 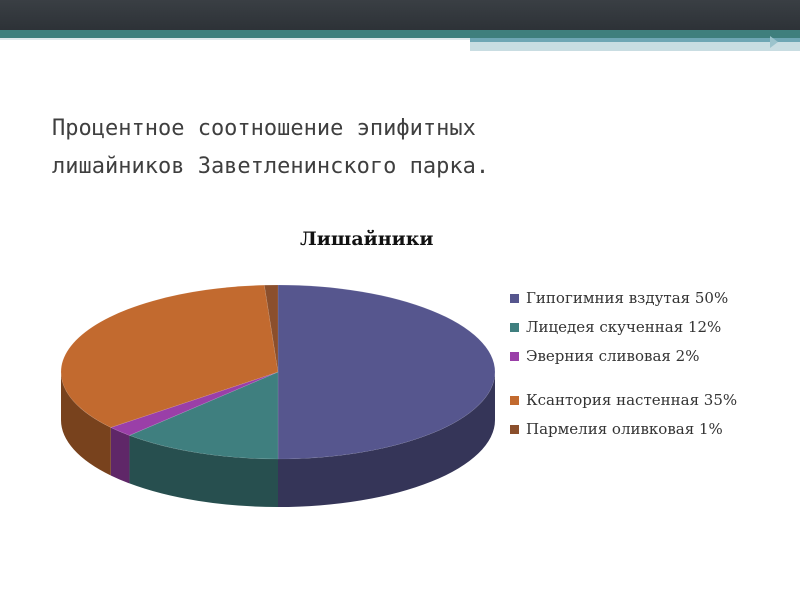 I want to click on legend-label: Гипогимния вздутая 50%, so click(x=627, y=298).